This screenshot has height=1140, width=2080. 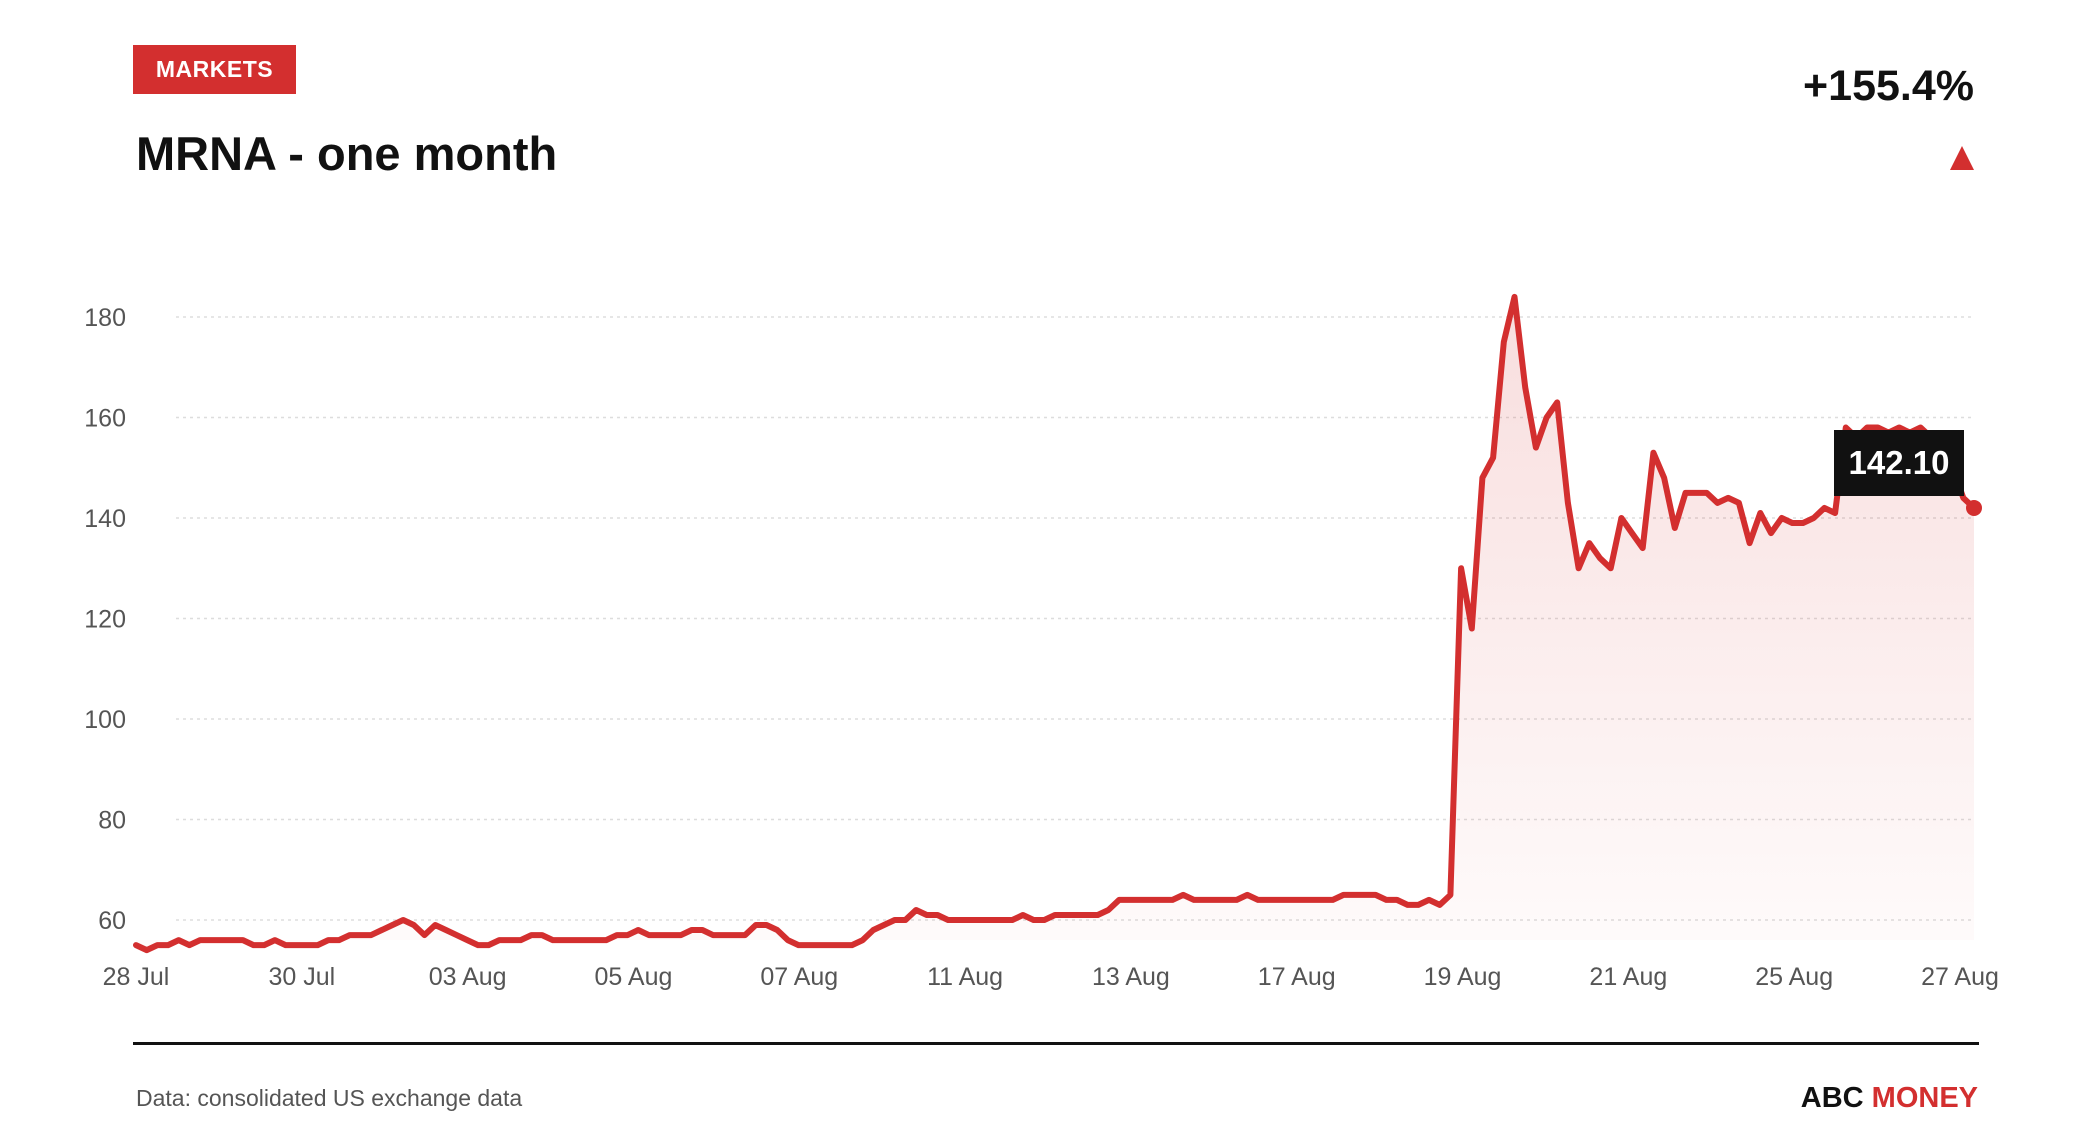 I want to click on x-tick-label: 28 Jul, so click(x=136, y=977).